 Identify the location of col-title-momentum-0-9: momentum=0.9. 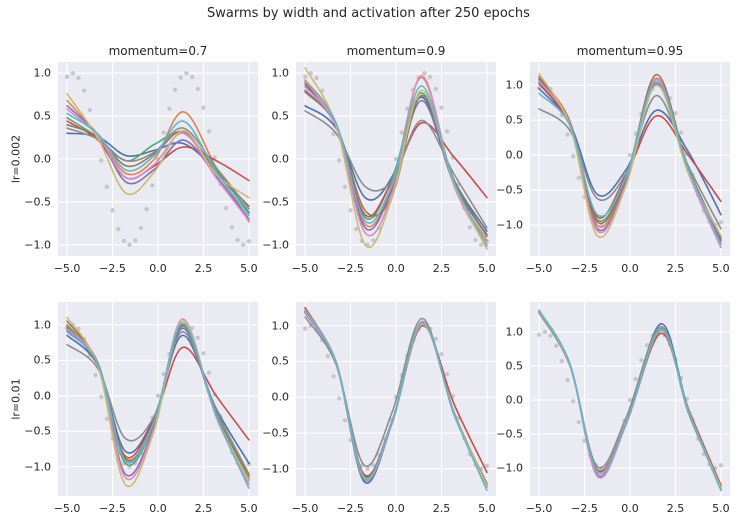
(396, 51).